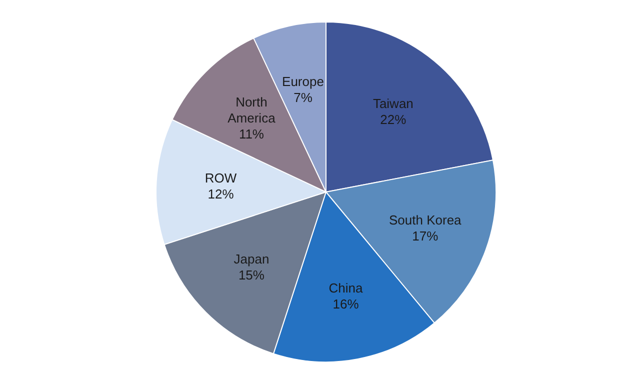 The width and height of the screenshot is (643, 374). I want to click on data-label: 11%, so click(251, 133).